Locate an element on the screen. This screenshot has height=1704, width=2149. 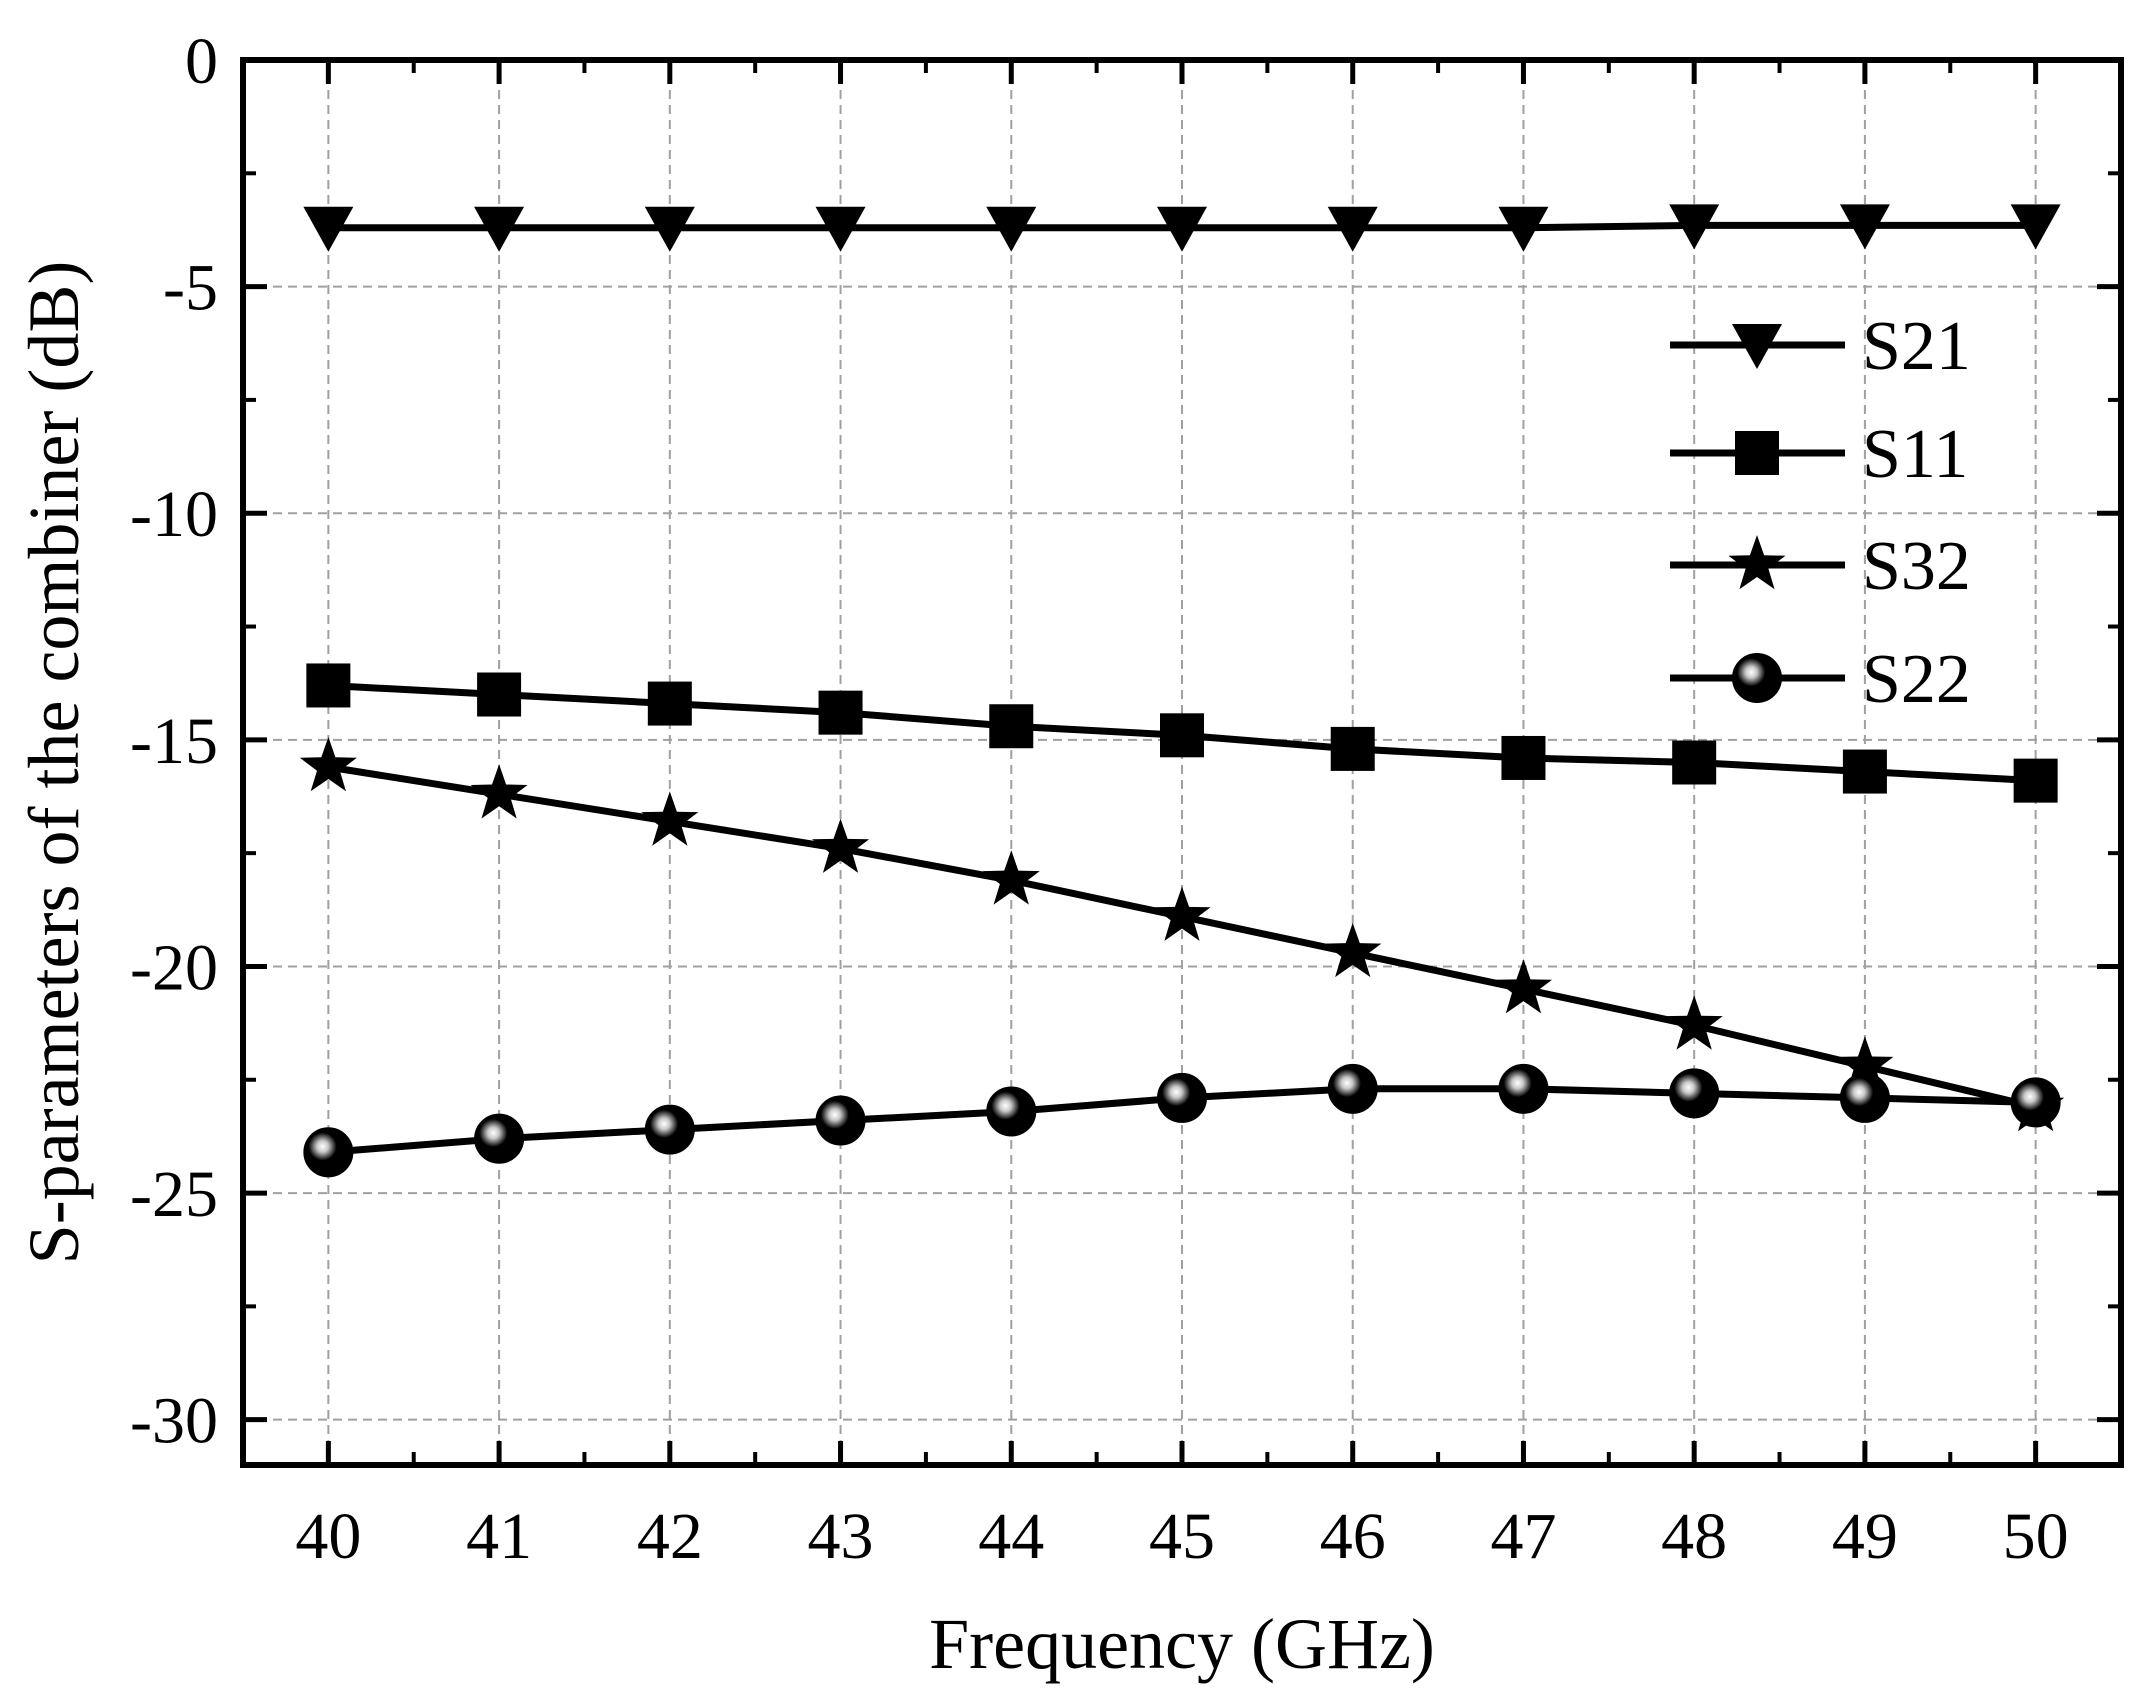
x-tick-label: 50 is located at coordinates (2036, 1536).